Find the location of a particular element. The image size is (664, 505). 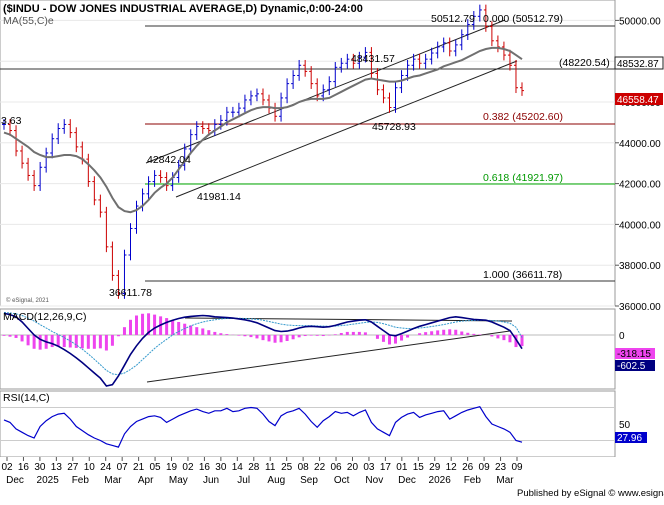

rsi-value-box is located at coordinates (631, 437).